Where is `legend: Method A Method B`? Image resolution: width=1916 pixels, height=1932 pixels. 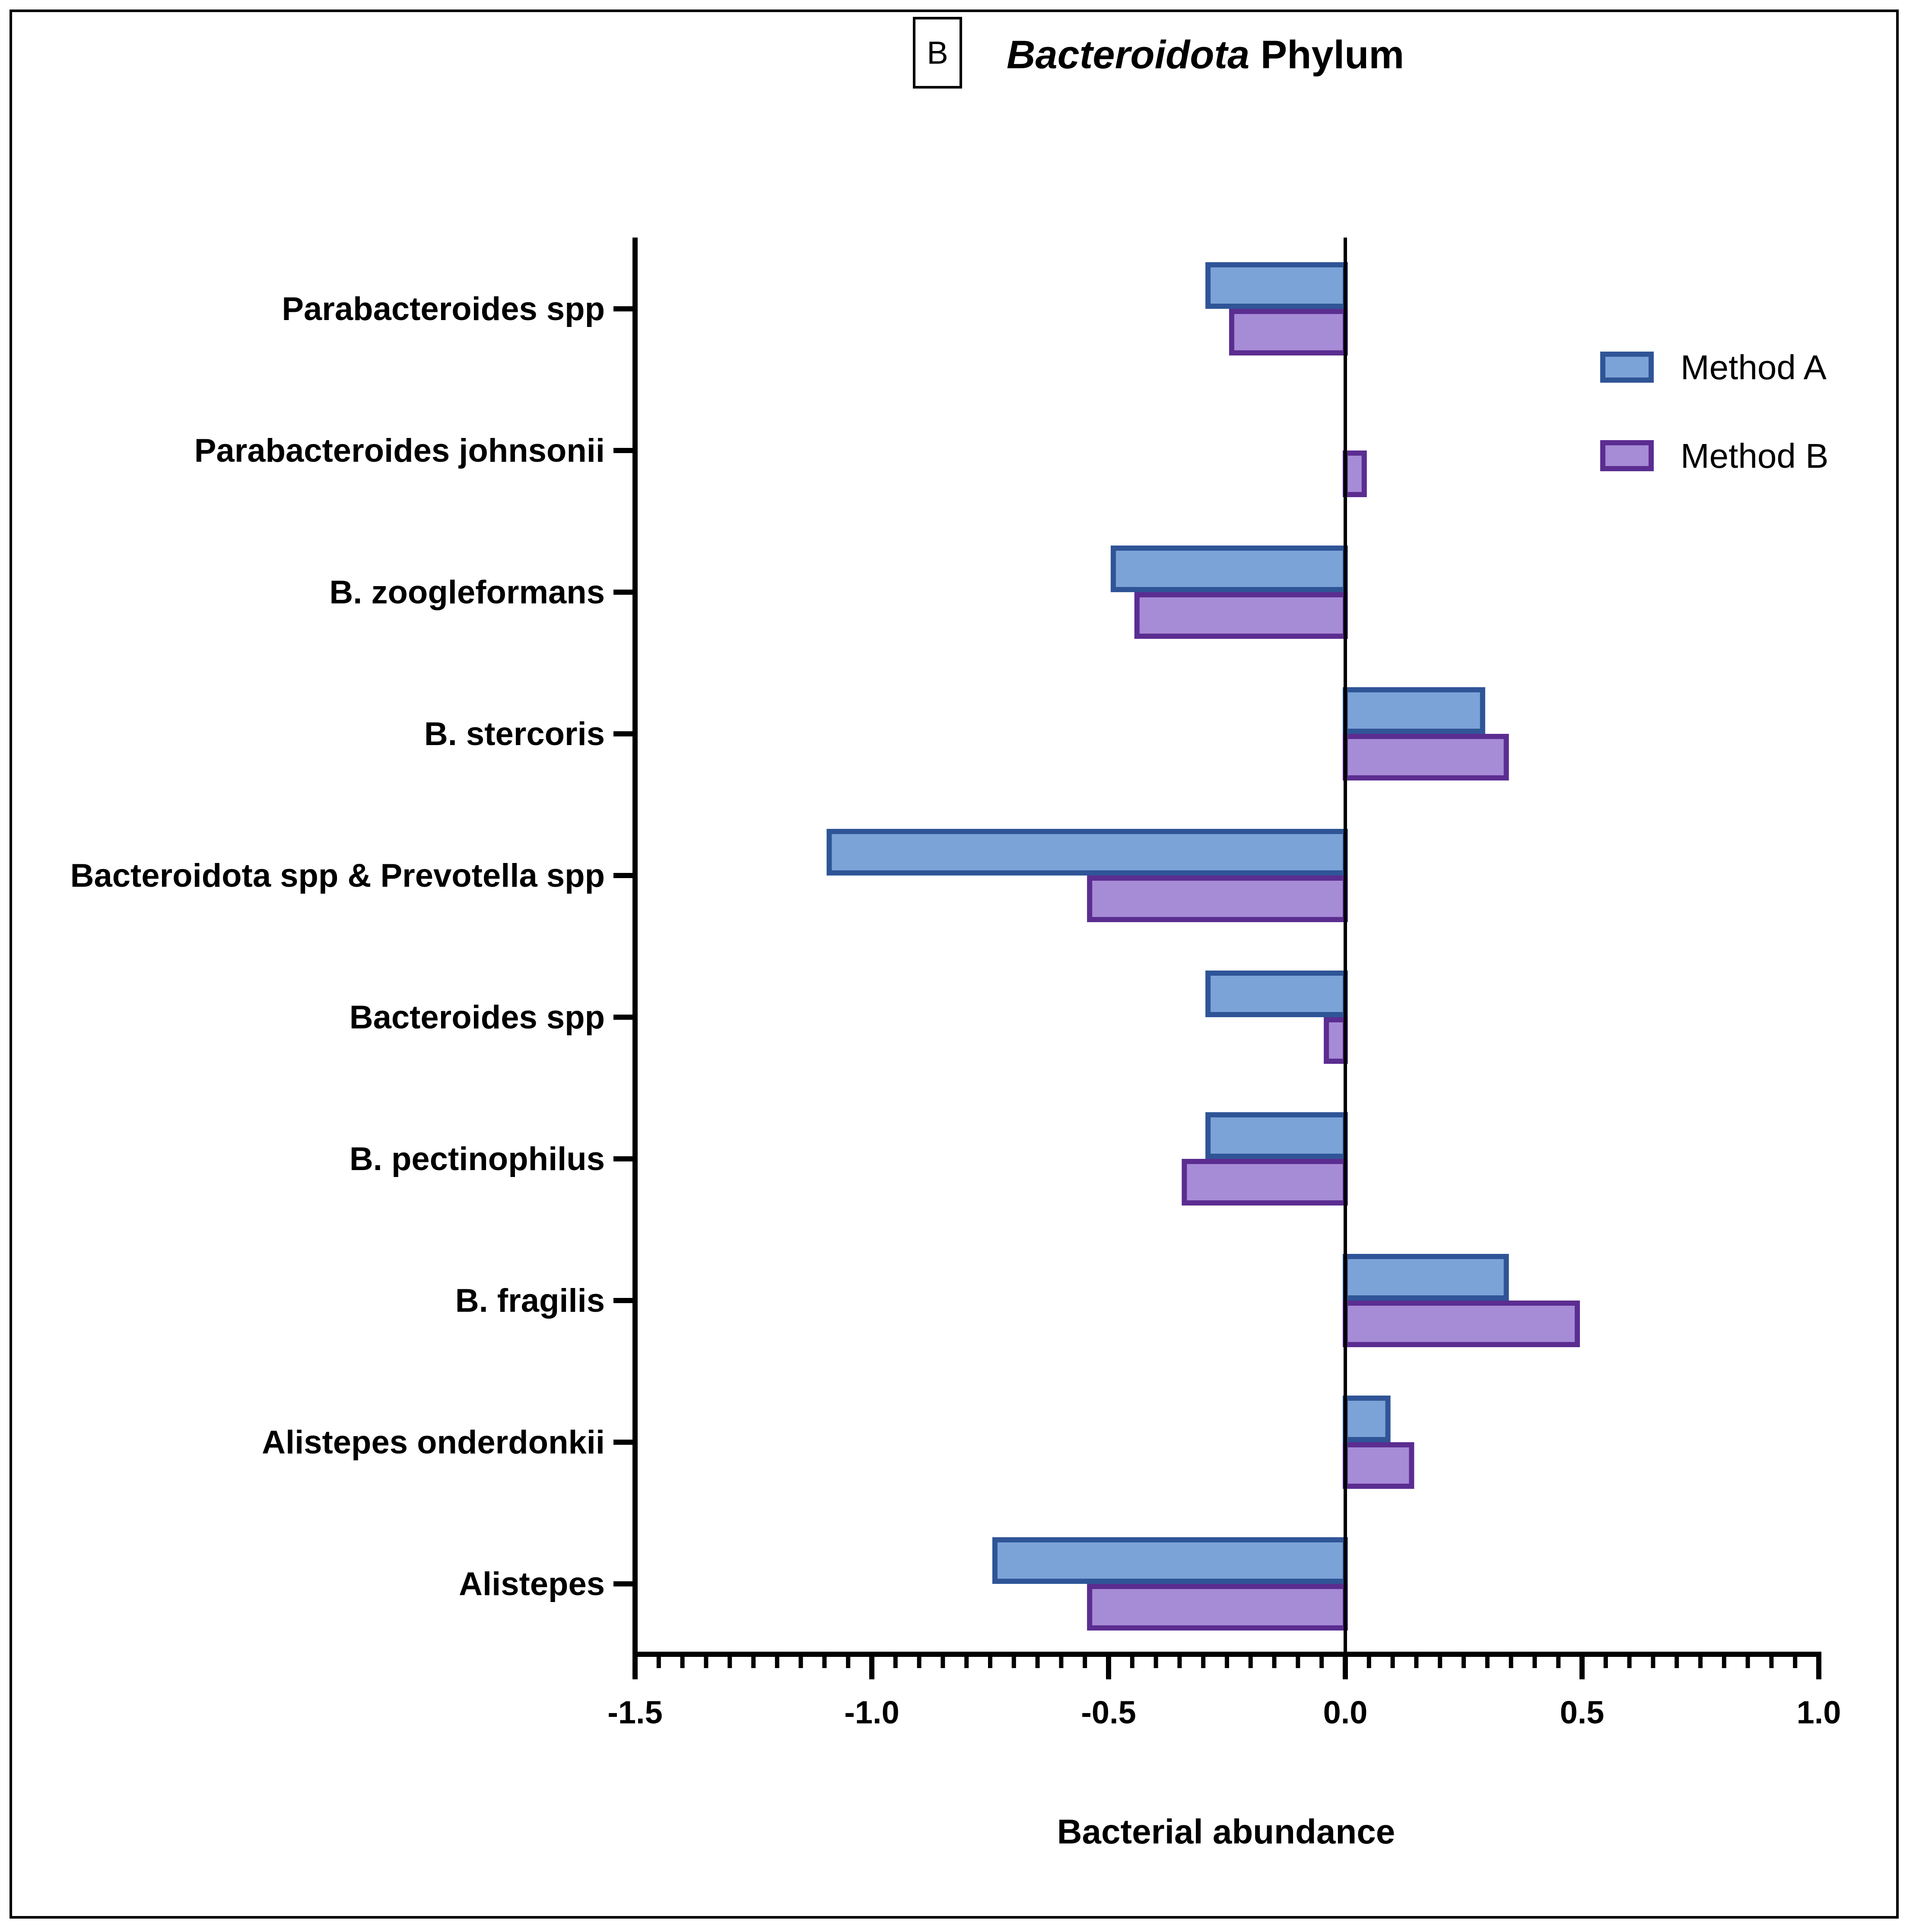 legend: Method A Method B is located at coordinates (1714, 411).